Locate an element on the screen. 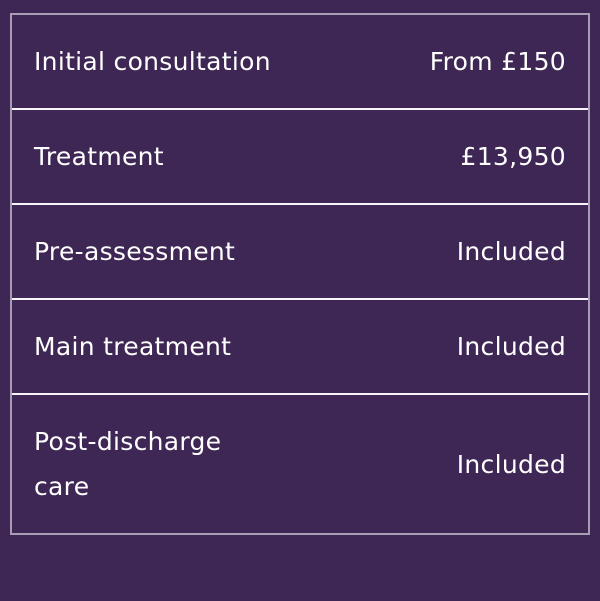 Image resolution: width=600 pixels, height=601 pixels. row-value: £13,950 is located at coordinates (513, 156).